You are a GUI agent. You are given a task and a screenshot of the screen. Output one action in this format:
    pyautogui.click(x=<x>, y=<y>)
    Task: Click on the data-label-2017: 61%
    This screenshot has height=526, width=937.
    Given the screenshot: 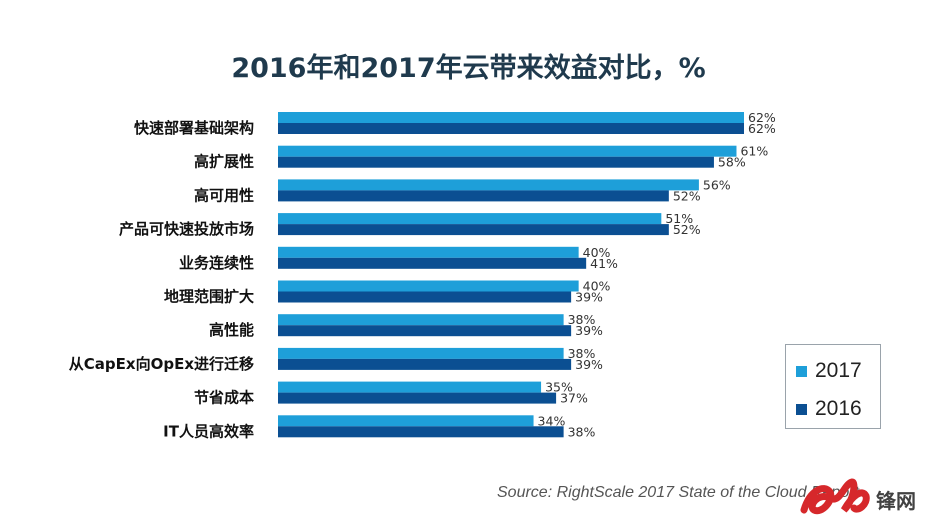 What is the action you would take?
    pyautogui.click(x=754, y=151)
    